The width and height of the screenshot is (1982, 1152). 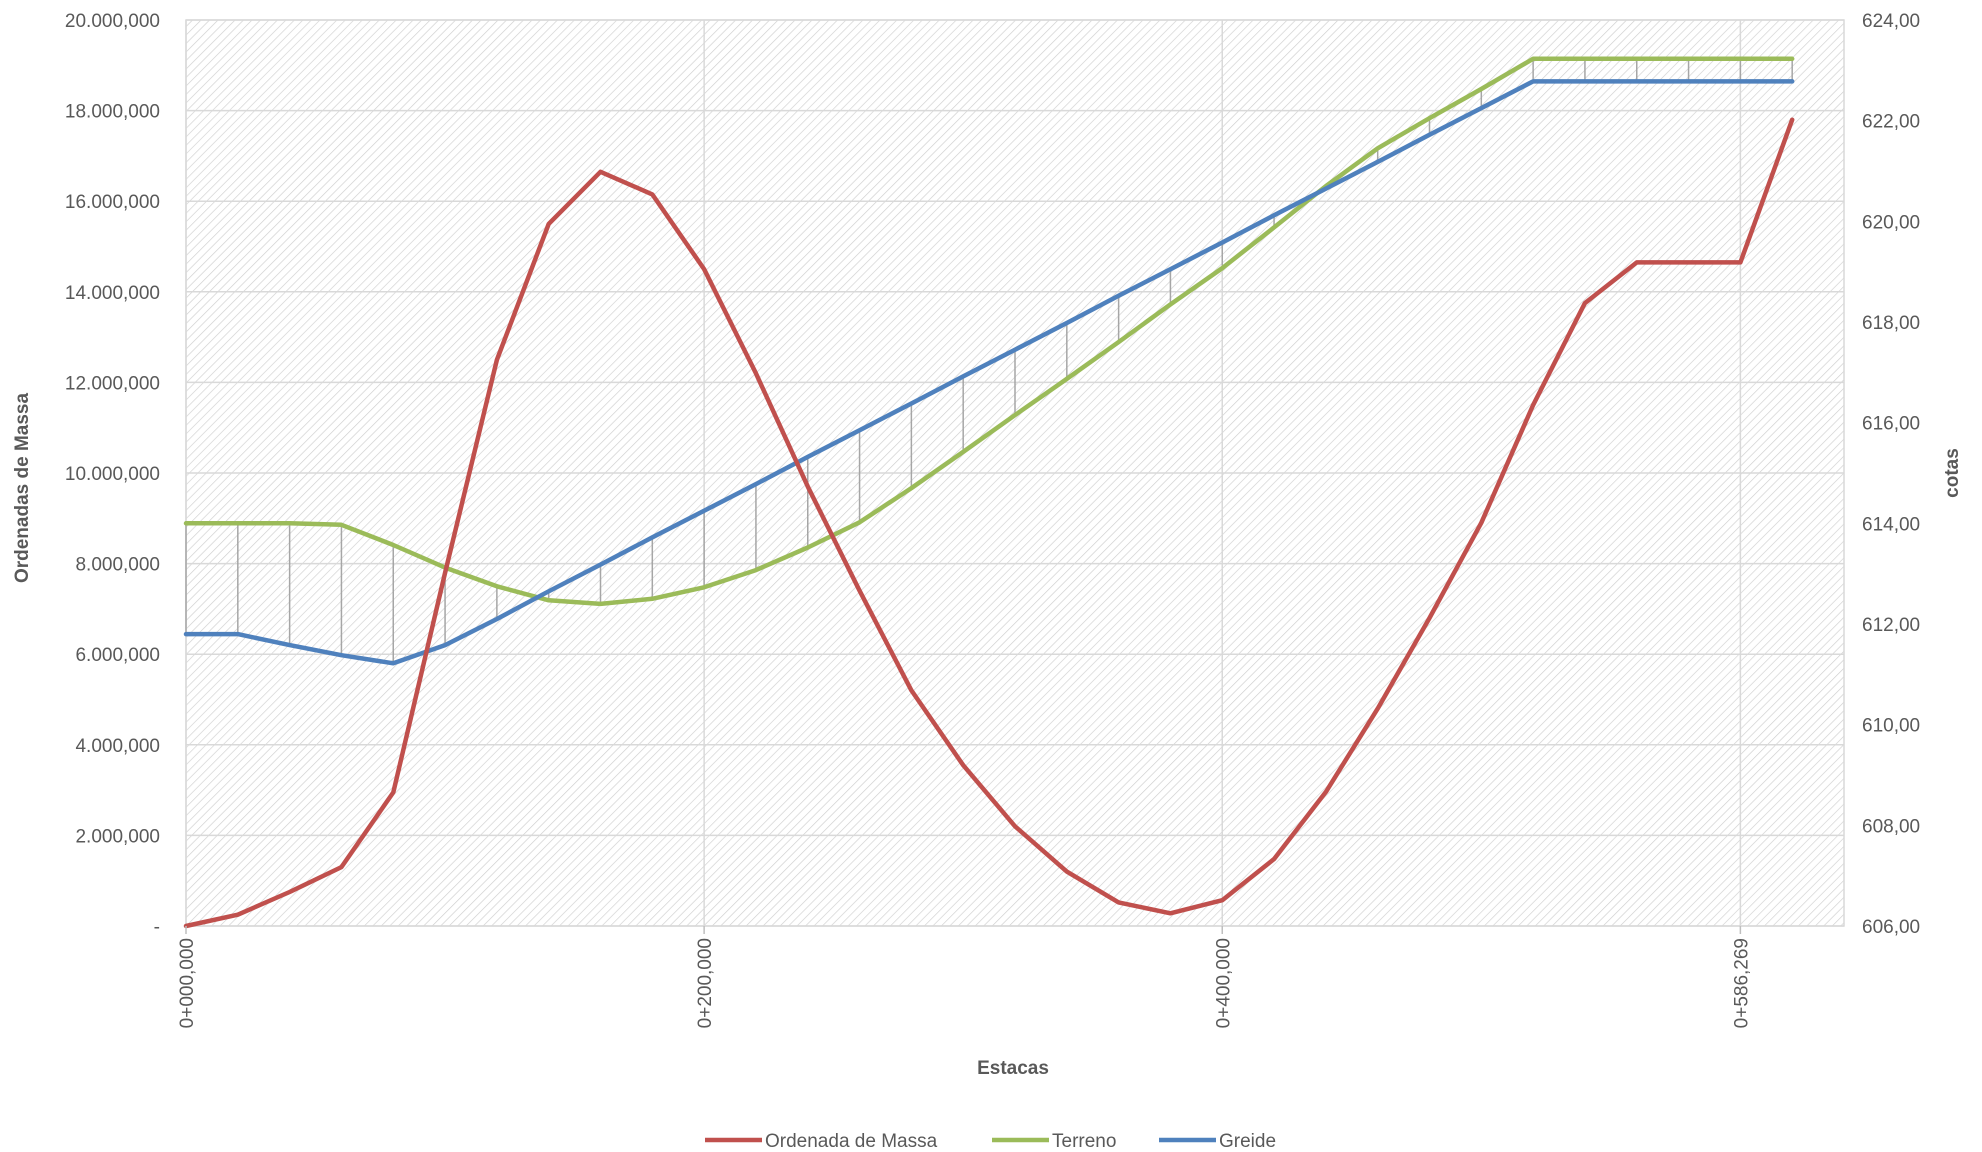 I want to click on right-axis-tick-label: 624,00, so click(x=1891, y=21).